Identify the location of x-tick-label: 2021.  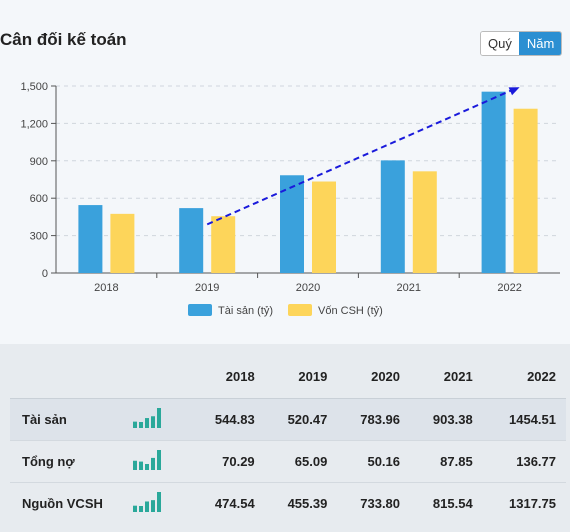
(409, 288).